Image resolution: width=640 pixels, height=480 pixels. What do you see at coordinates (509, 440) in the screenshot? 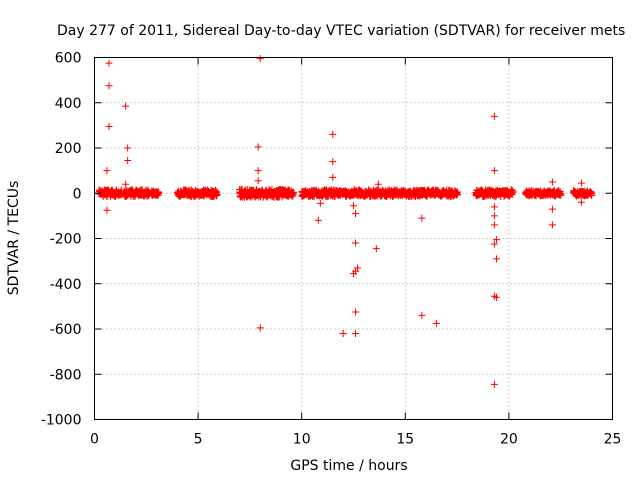
I see `x-tick-label: 20` at bounding box center [509, 440].